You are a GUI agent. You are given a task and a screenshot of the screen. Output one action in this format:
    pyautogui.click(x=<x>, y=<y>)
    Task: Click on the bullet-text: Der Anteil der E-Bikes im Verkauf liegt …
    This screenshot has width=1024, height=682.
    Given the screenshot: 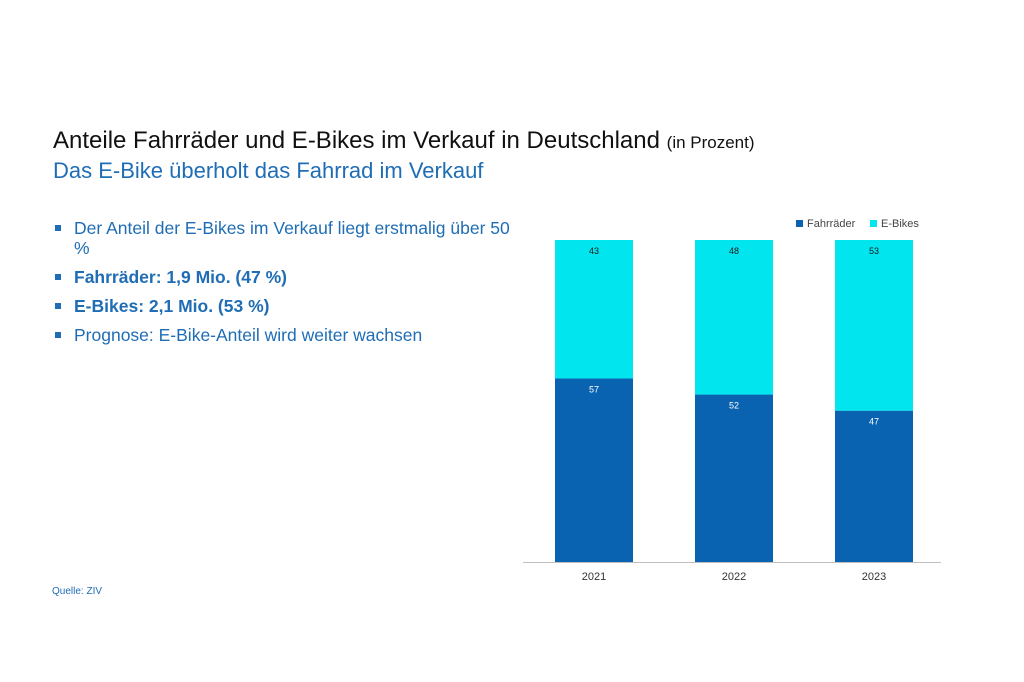 What is the action you would take?
    pyautogui.click(x=292, y=238)
    